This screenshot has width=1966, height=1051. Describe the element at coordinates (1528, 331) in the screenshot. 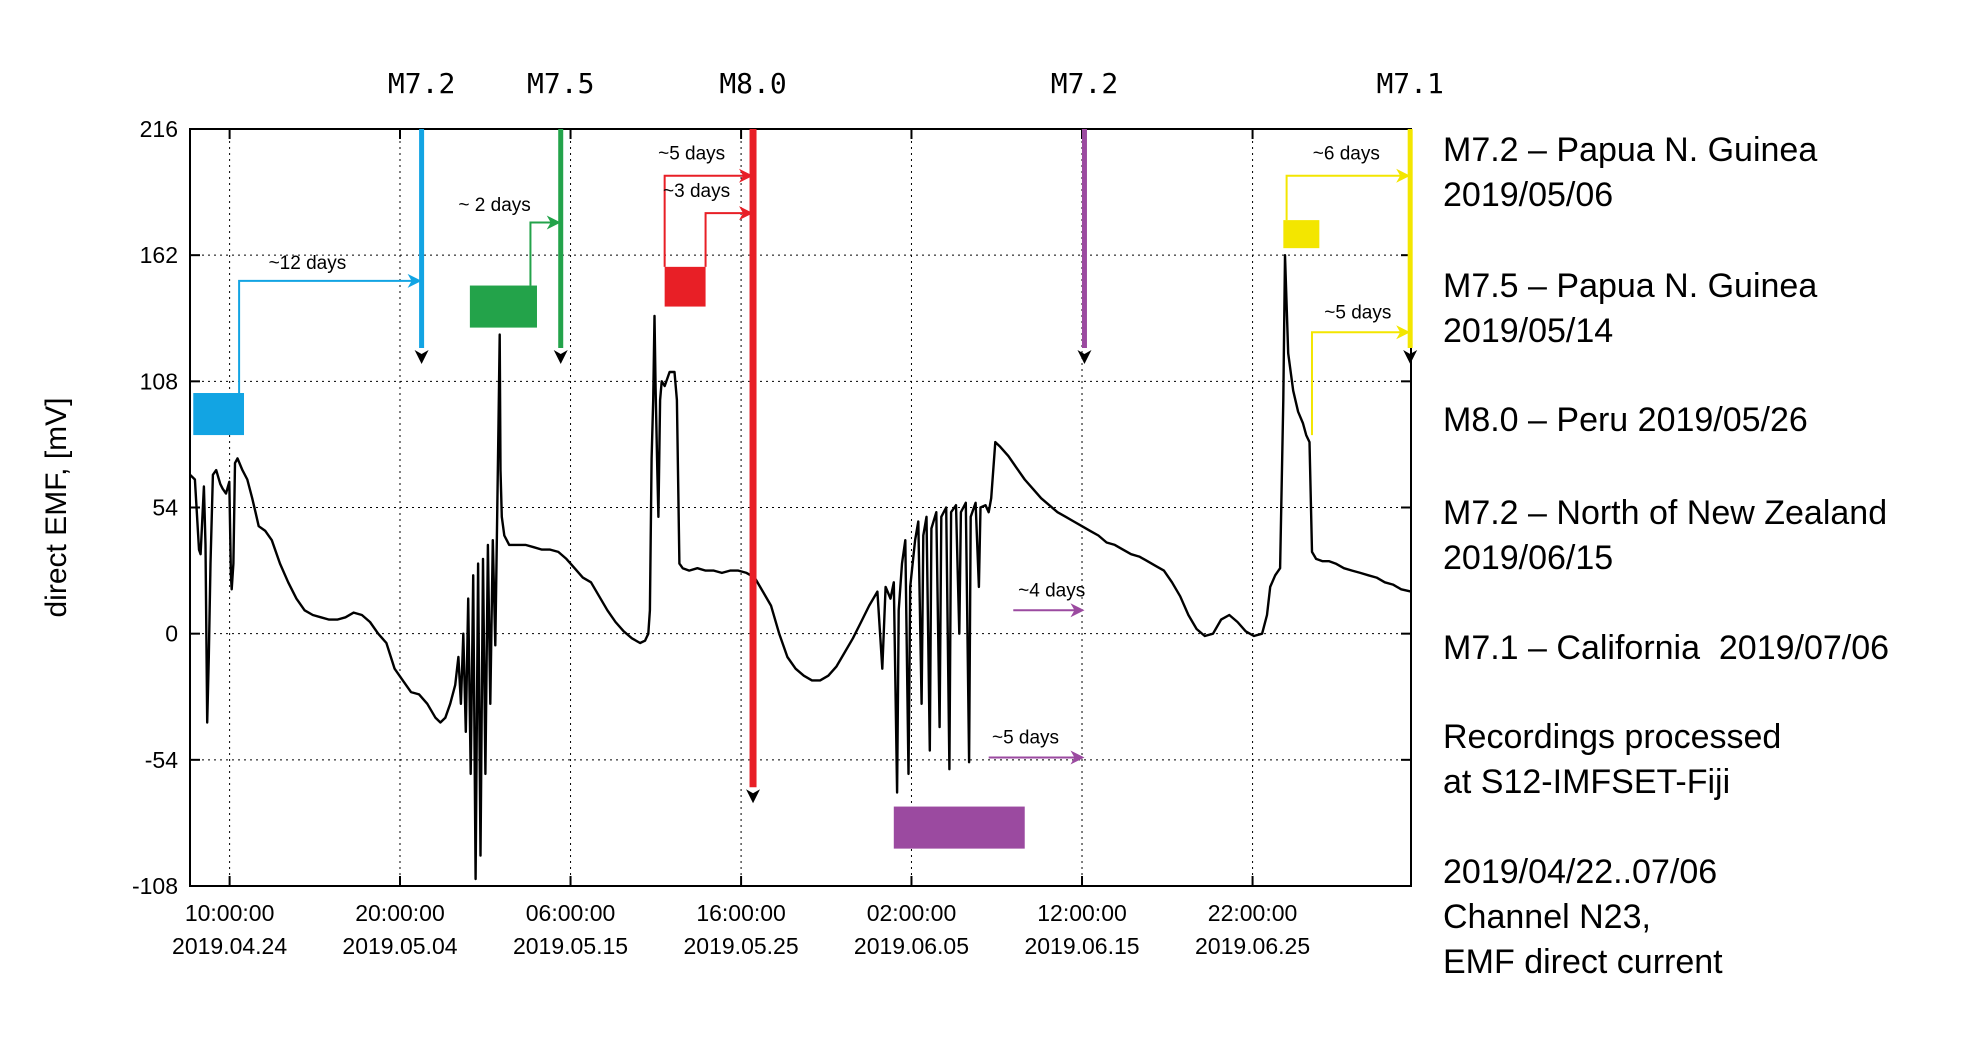

I see `legend-item-2-line2: 2019/05/14` at that location.